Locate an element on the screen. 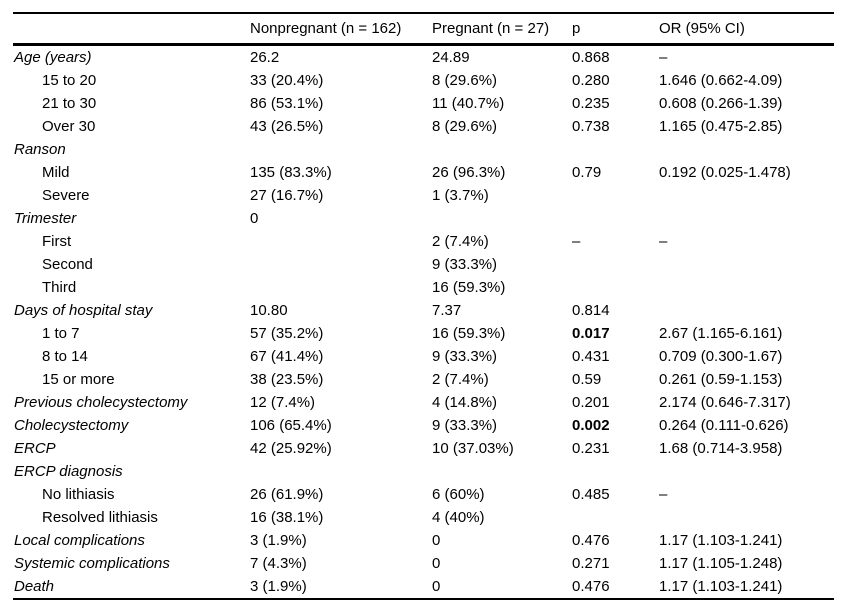  row-label: Mild is located at coordinates (56, 172).